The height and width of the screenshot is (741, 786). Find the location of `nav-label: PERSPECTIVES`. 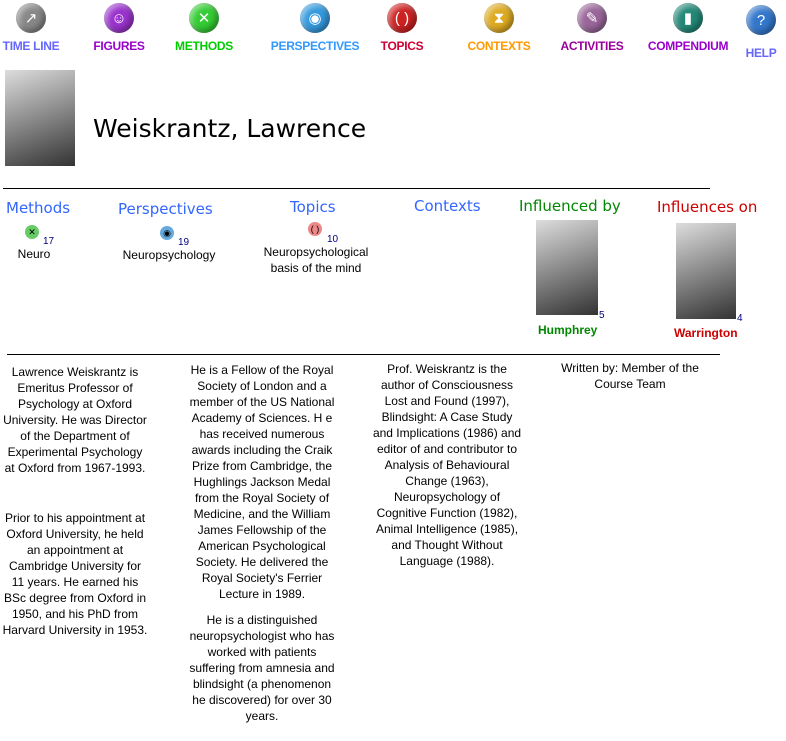

nav-label: PERSPECTIVES is located at coordinates (315, 46).